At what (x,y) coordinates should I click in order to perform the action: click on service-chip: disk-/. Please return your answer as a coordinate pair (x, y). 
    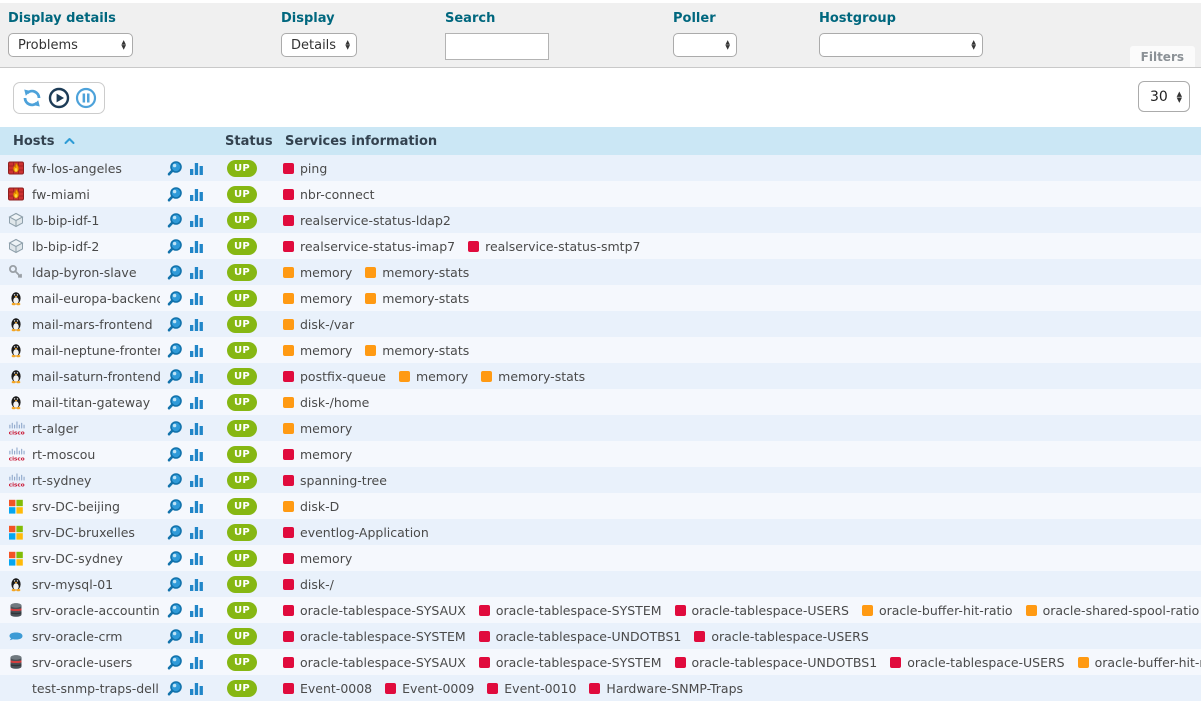
    Looking at the image, I should click on (308, 584).